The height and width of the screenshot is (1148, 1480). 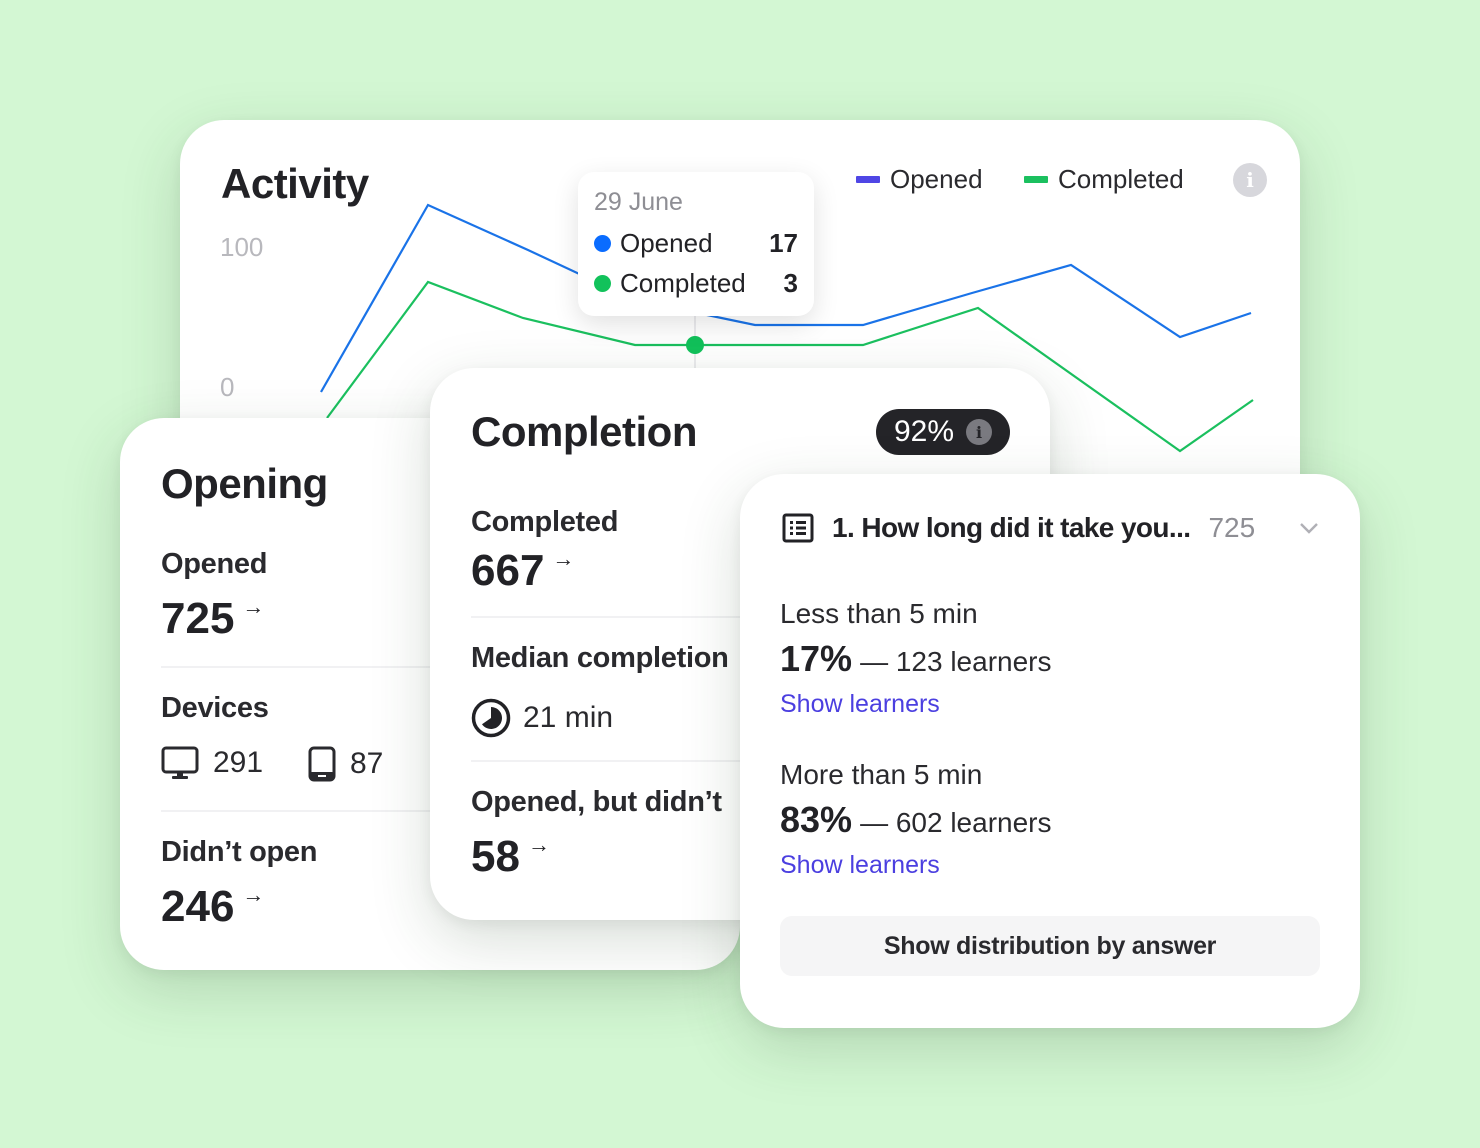 What do you see at coordinates (322, 764) in the screenshot?
I see `tablet-icon` at bounding box center [322, 764].